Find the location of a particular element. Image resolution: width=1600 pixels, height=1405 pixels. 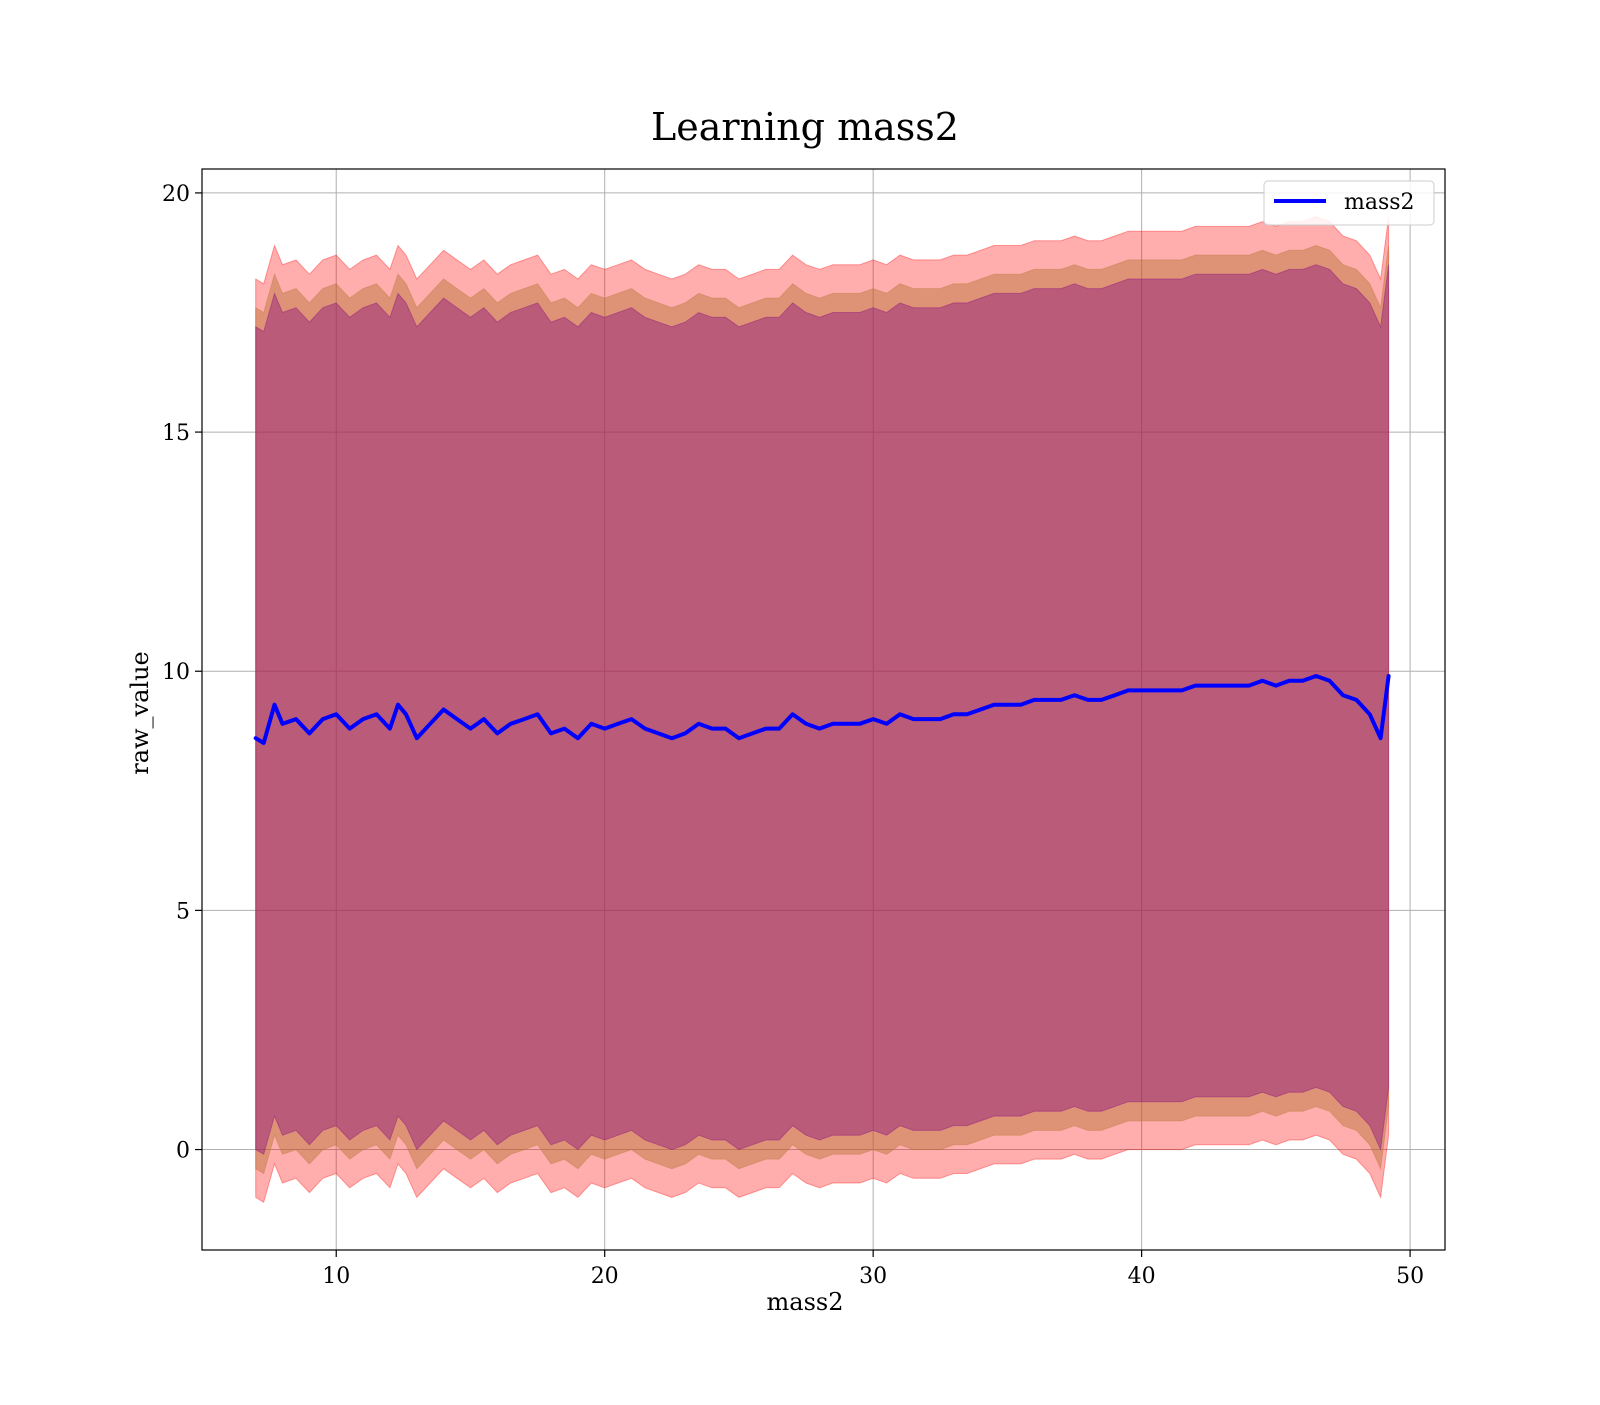

y-tick-label: 5 is located at coordinates (183, 911).